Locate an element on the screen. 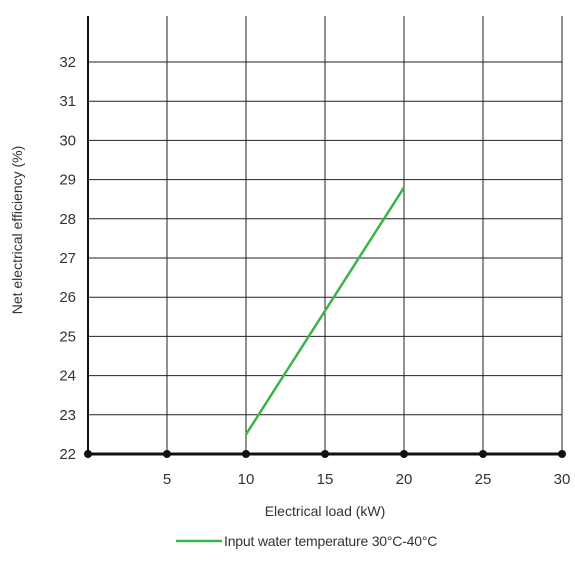 The image size is (575, 571). y-axis-label: Net electrical efficiency (%) is located at coordinates (17, 230).